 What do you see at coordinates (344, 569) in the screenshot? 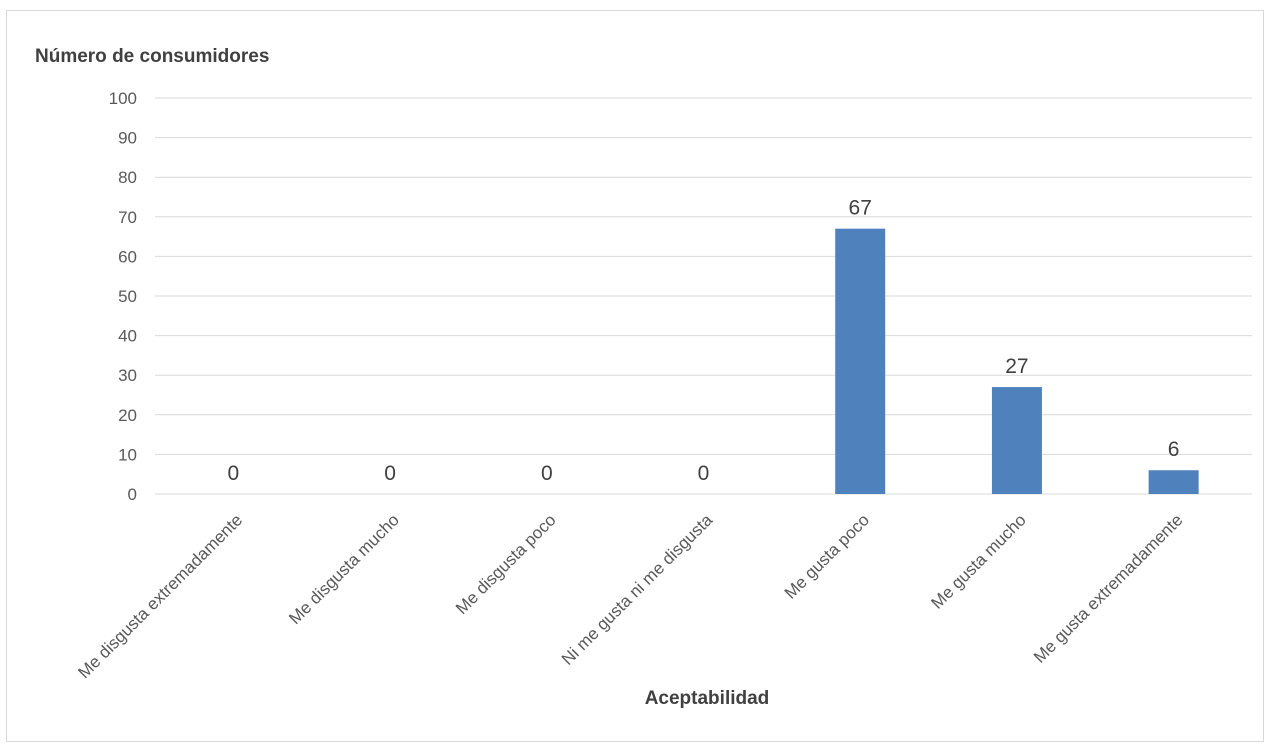
I see `category-label: Me disgusta mucho` at bounding box center [344, 569].